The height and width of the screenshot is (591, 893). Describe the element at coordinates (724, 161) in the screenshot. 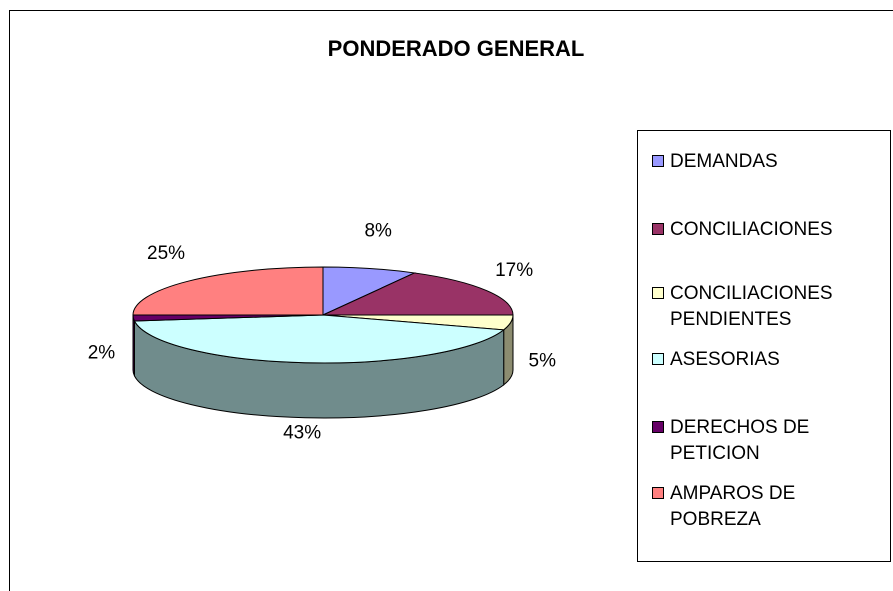

I see `legend-label: DEMANDAS` at that location.